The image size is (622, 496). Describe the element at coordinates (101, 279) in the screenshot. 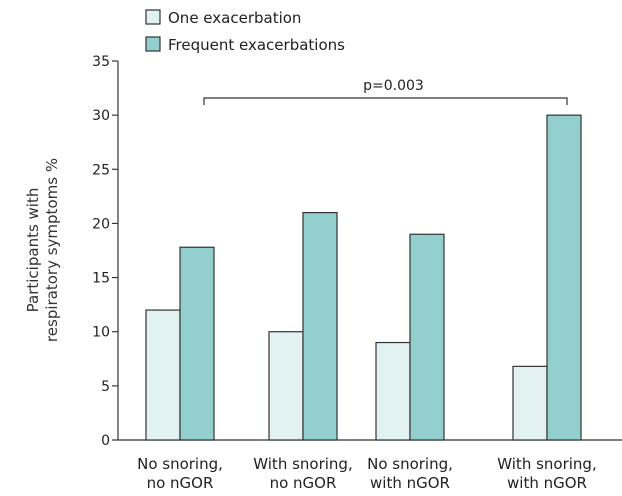

I see `y-tick-label: 15` at that location.